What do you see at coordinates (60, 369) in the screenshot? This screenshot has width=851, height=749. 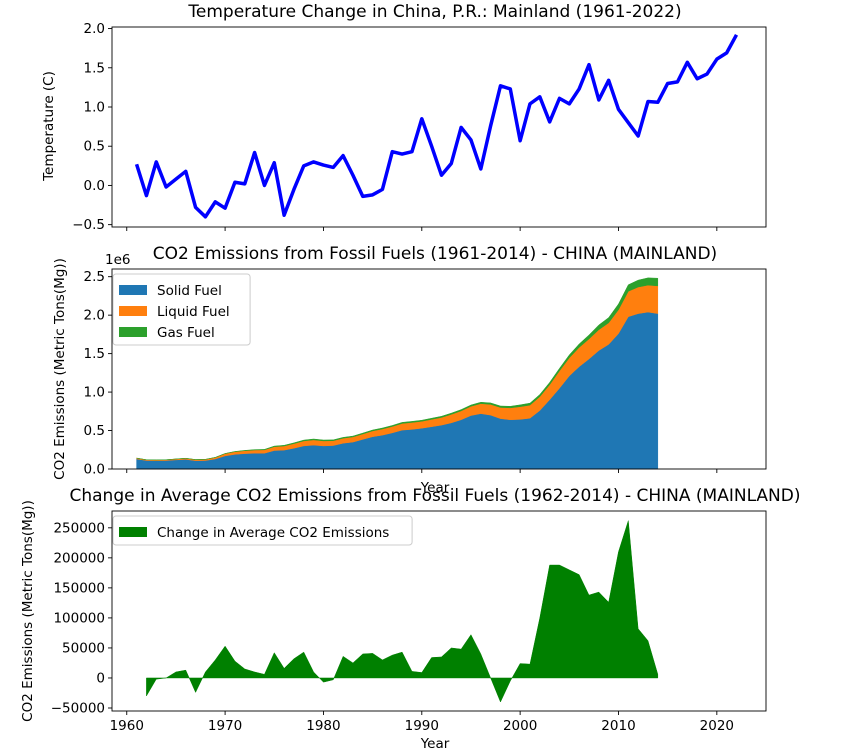 I see `co2-emissions-y-axis-label: CO2 Emissions (Metric Tons(Mg))` at bounding box center [60, 369].